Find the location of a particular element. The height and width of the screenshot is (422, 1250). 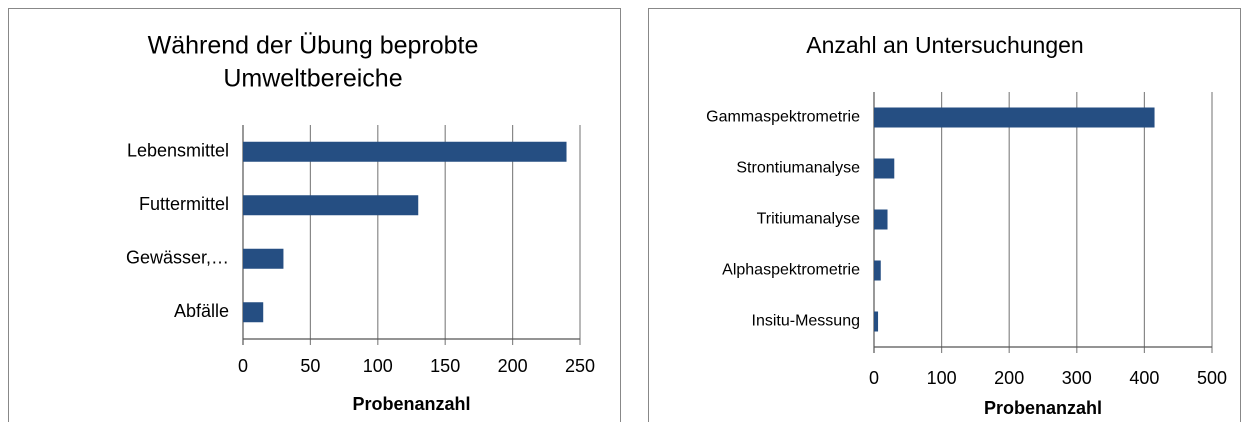

x-tick-label: 250 is located at coordinates (580, 366).